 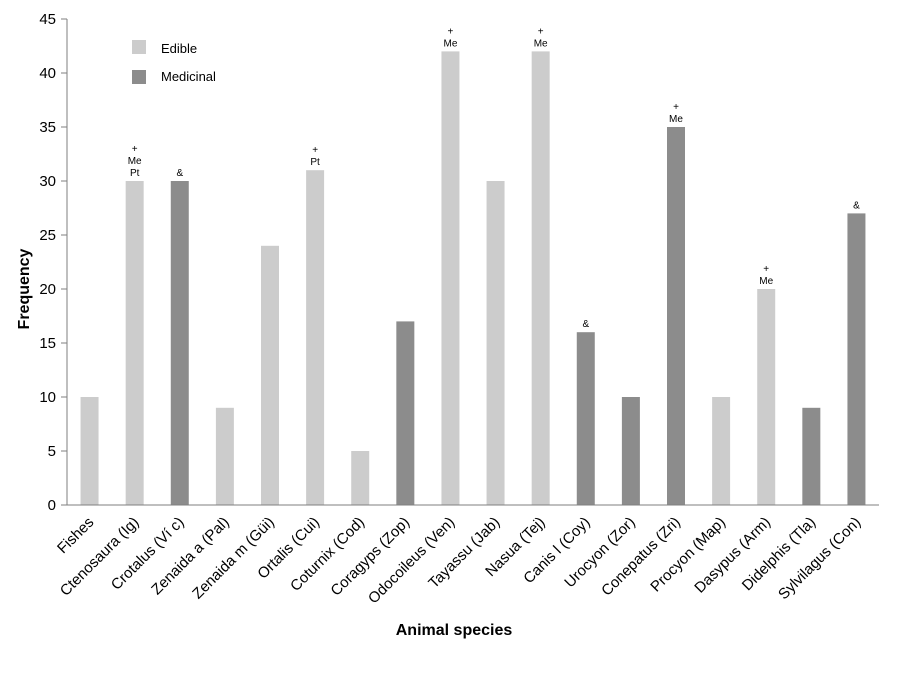 I want to click on x-tick-label: Coragyps (Zop), so click(x=370, y=557).